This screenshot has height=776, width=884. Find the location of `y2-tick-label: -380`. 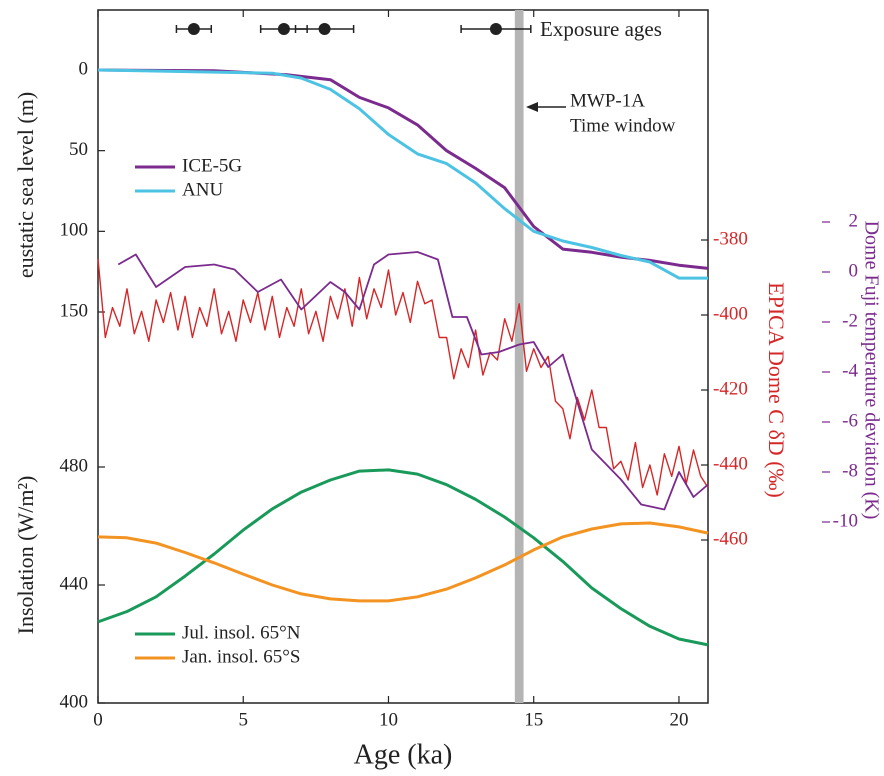

y2-tick-label: -380 is located at coordinates (730, 238).